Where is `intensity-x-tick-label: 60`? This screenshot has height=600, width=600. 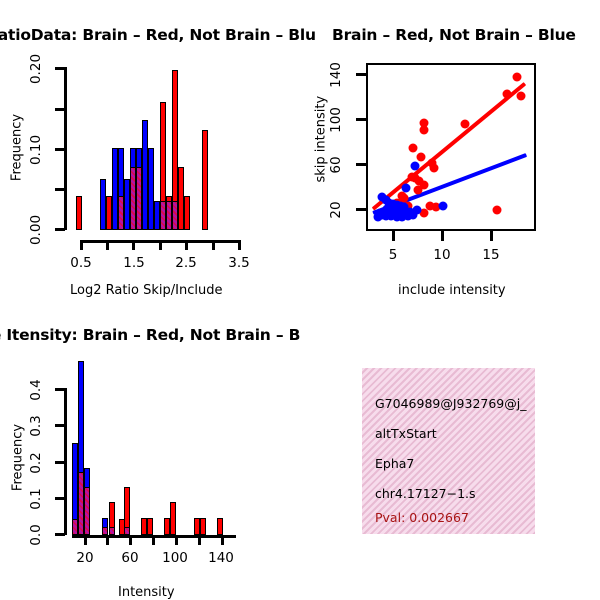
intensity-x-tick-label: 60 is located at coordinates (130, 558).